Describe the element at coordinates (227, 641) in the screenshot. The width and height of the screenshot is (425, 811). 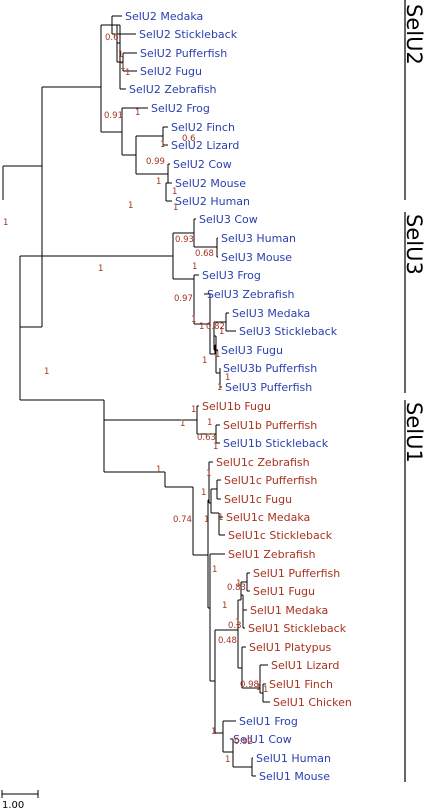
I see `support-value: 0.48` at that location.